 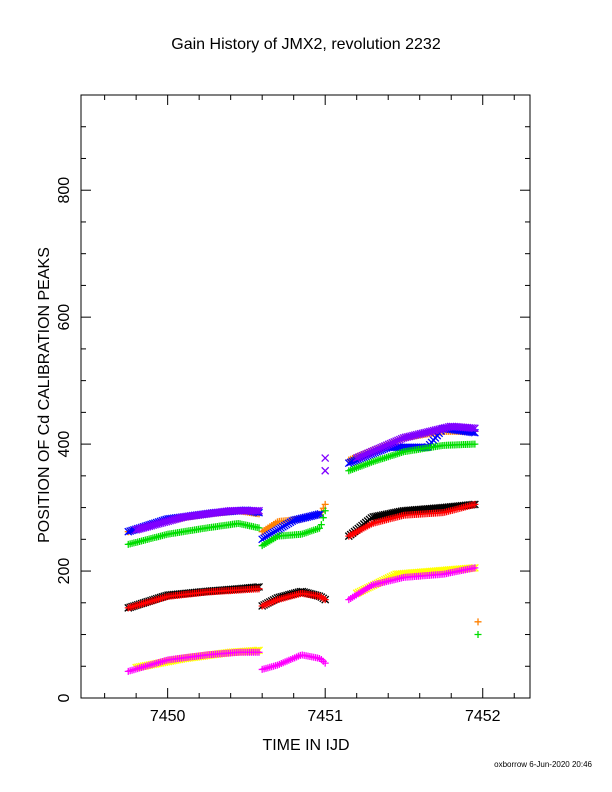 I want to click on x-tick-label: 7450, so click(x=168, y=716).